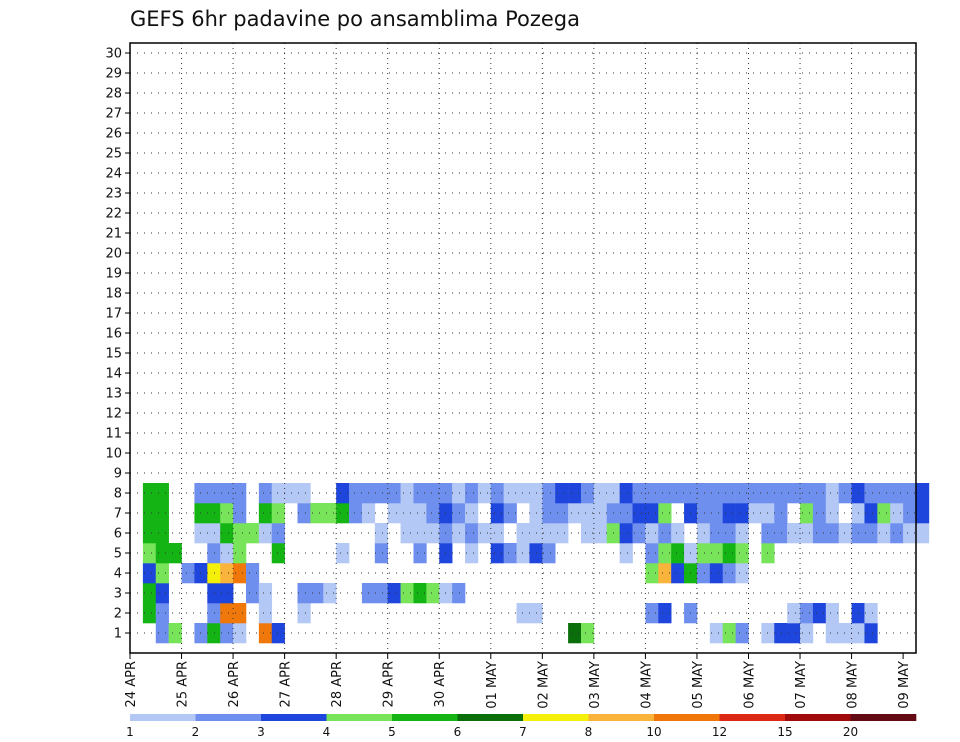  What do you see at coordinates (183, 684) in the screenshot?
I see `x-tick-label: 25 APR` at bounding box center [183, 684].